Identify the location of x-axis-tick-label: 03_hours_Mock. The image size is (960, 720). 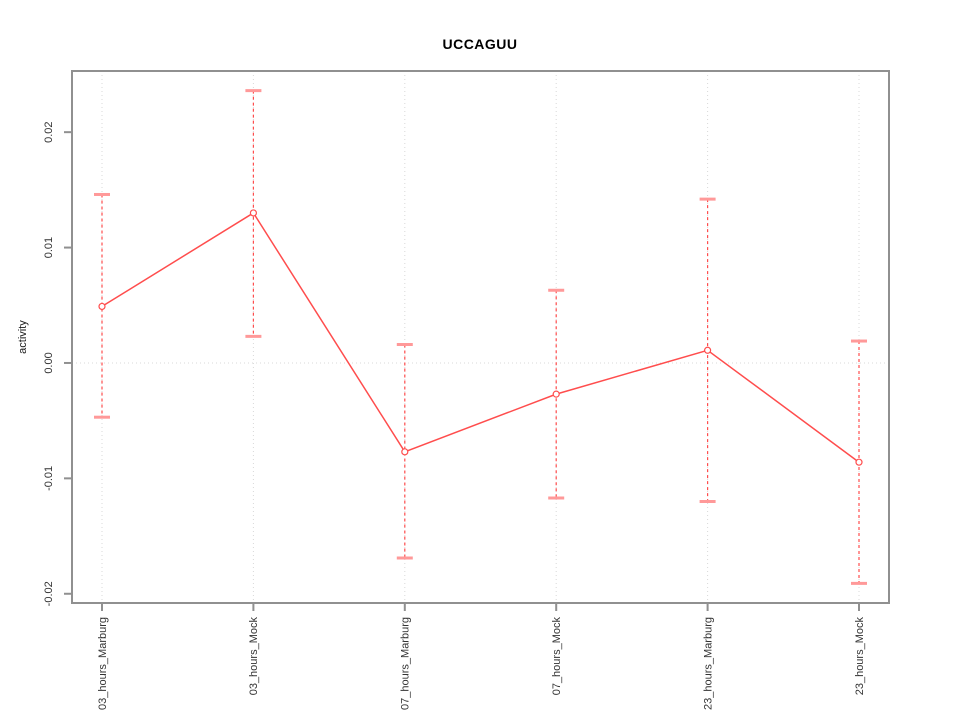
(254, 656).